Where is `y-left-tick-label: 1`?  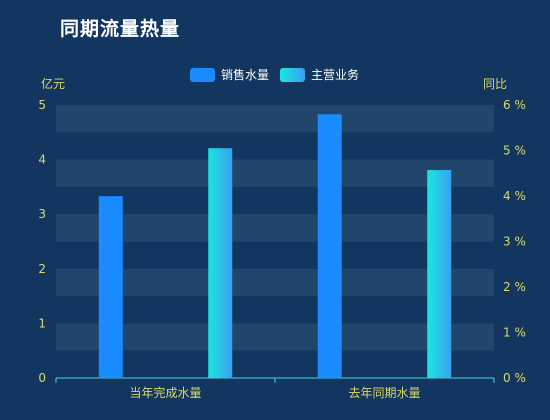 y-left-tick-label: 1 is located at coordinates (42, 323).